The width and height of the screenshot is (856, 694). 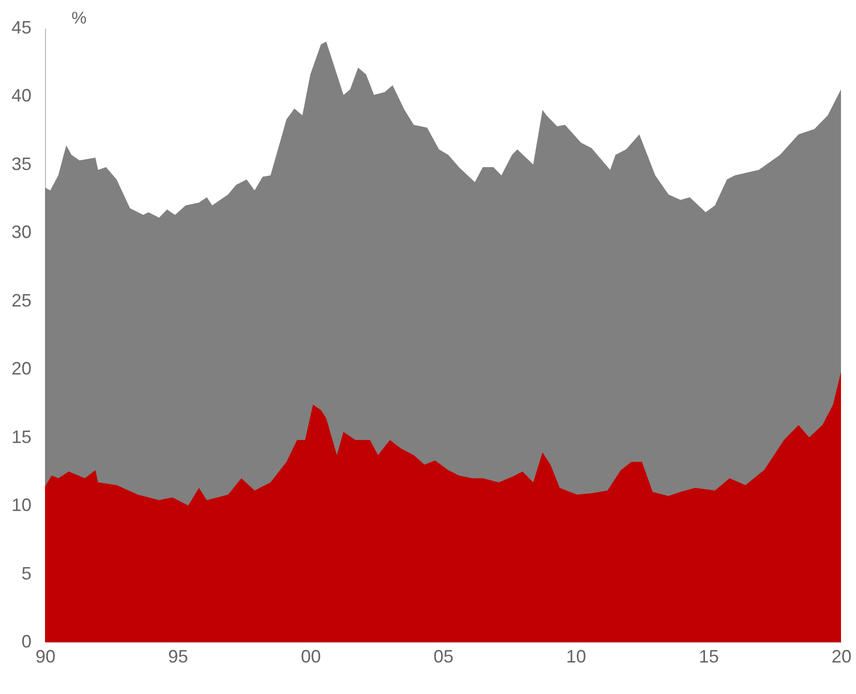 I want to click on y-tick-label: 20, so click(x=21, y=368).